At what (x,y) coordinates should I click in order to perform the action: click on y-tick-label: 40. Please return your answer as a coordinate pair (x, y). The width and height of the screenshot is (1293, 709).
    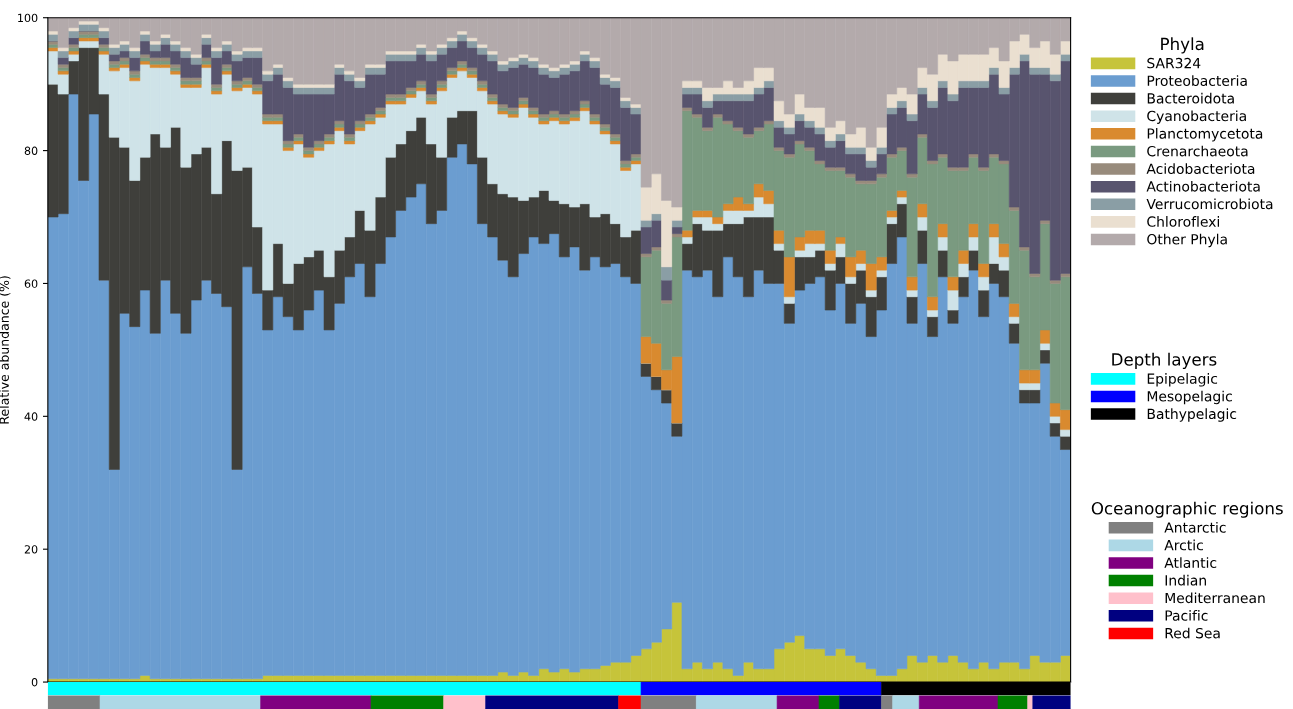
    Looking at the image, I should click on (31, 416).